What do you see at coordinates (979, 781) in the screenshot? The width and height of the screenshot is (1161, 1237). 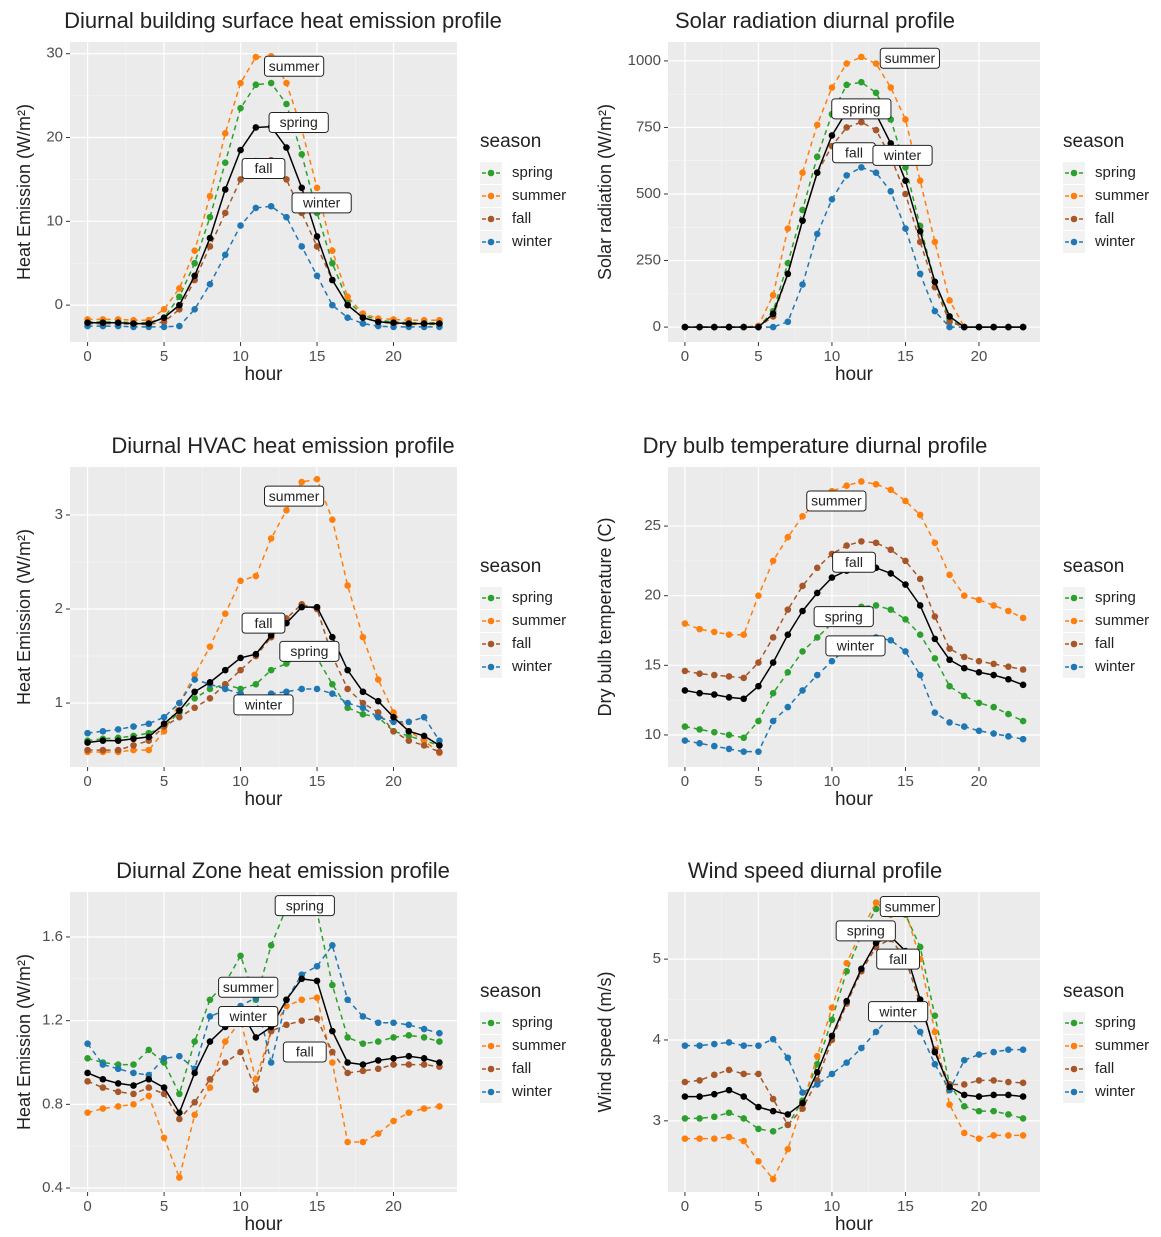 I see `x-tick-label: 20` at bounding box center [979, 781].